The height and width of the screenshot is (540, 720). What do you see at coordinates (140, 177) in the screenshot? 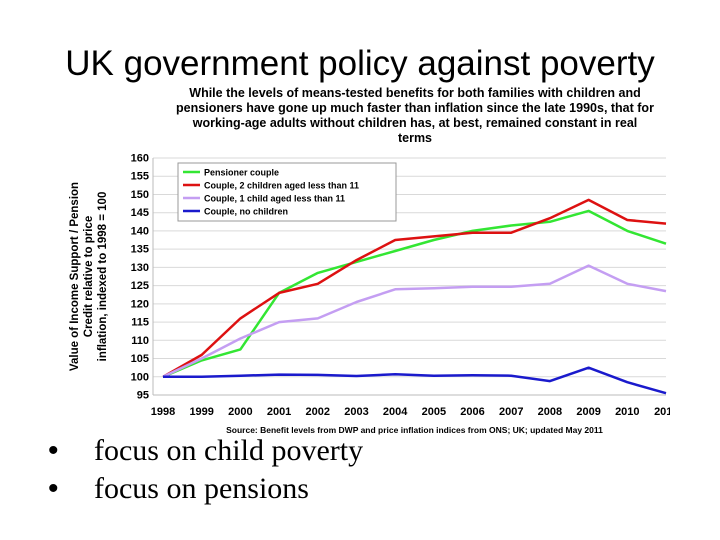
I see `y-tick-label: 155` at bounding box center [140, 177].